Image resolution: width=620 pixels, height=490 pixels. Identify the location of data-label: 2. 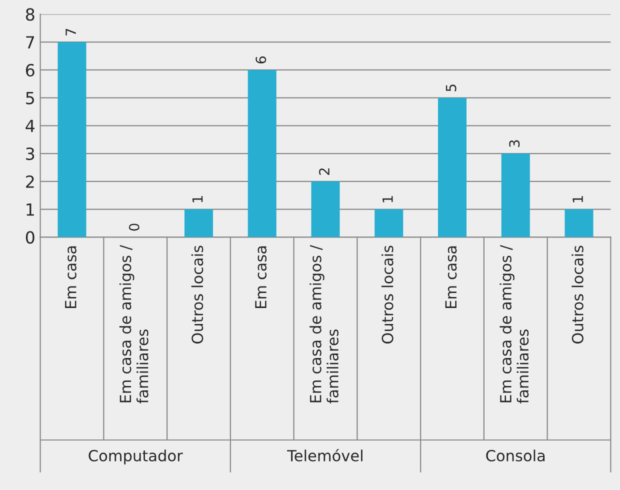
(324, 171).